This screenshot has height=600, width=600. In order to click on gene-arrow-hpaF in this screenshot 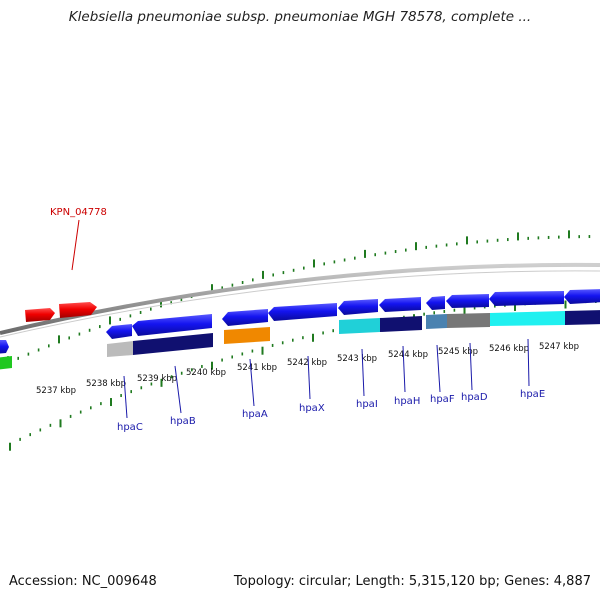, I will do `click(435, 303)`.